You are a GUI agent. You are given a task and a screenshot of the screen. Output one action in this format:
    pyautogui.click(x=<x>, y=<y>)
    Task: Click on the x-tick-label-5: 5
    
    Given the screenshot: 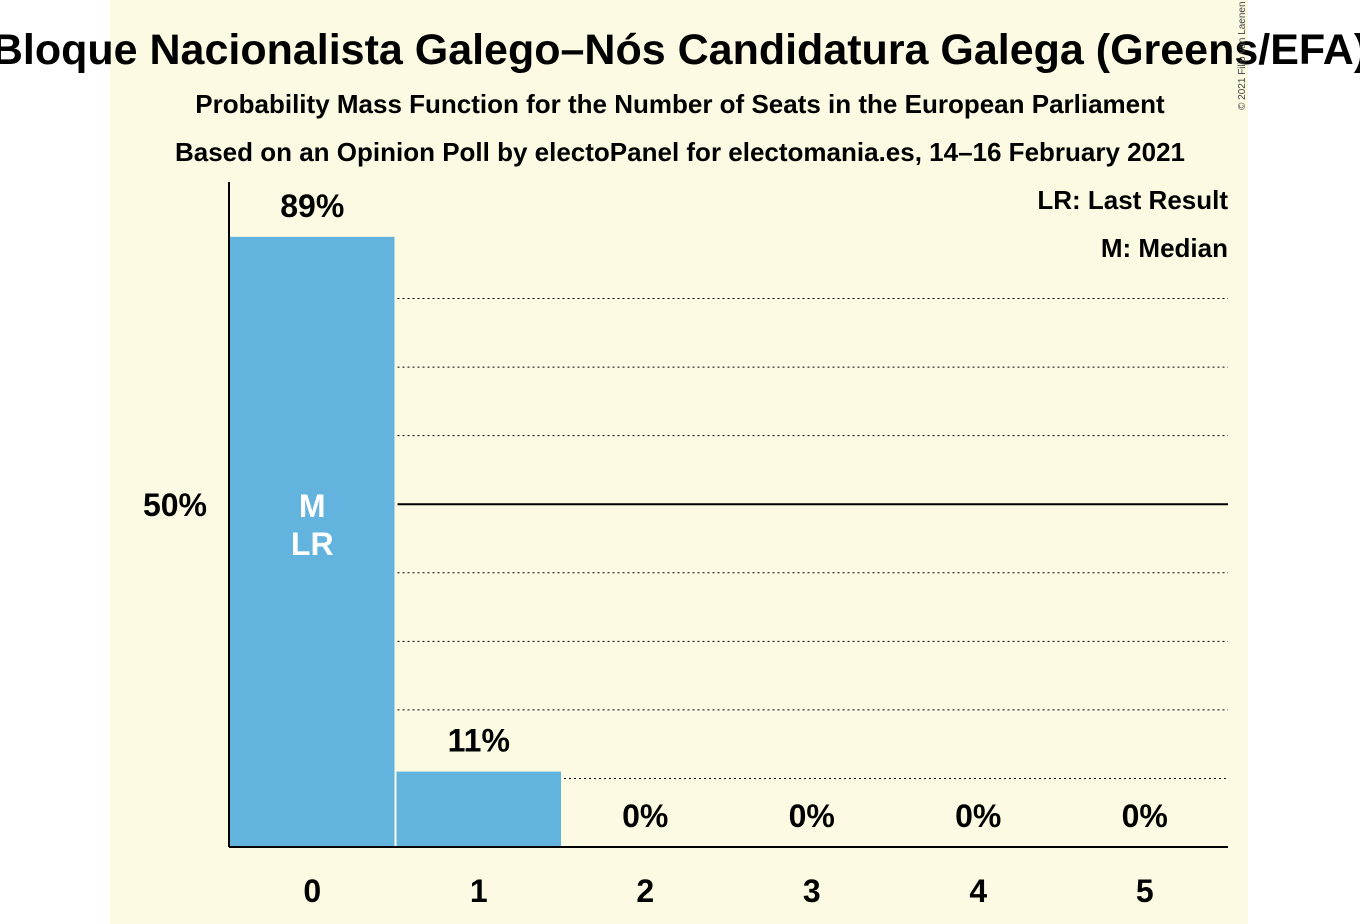 What is the action you would take?
    pyautogui.click(x=1145, y=891)
    